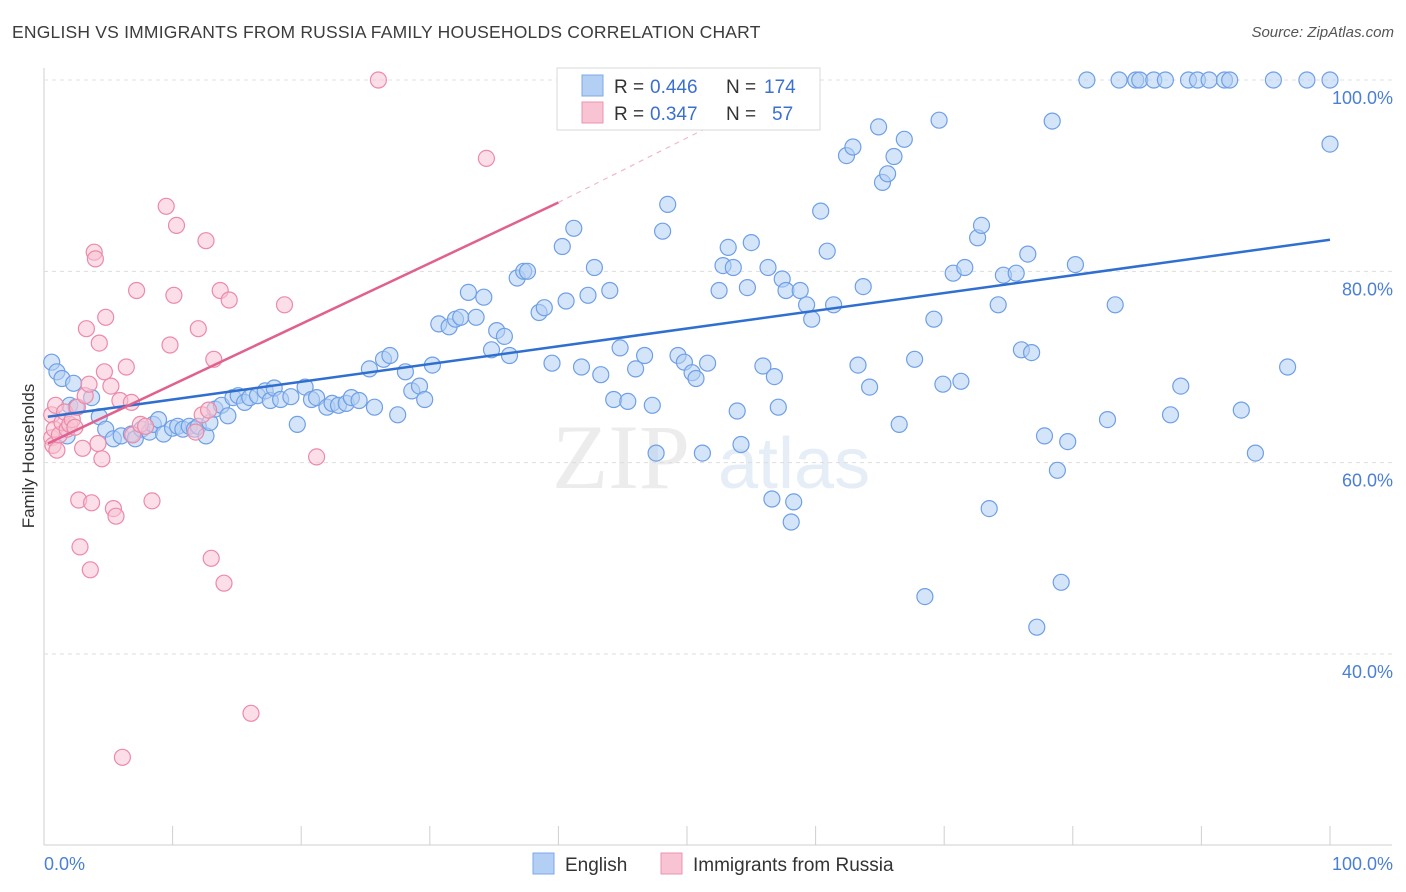 This screenshot has height=892, width=1406. What do you see at coordinates (718, 850) in the screenshot?
I see `x-ticks: 0.0% 100.0%` at bounding box center [718, 850].